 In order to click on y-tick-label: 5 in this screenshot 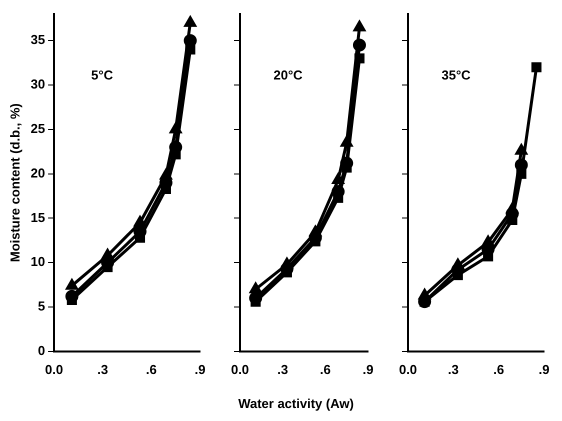, I will do `click(42, 306)`.